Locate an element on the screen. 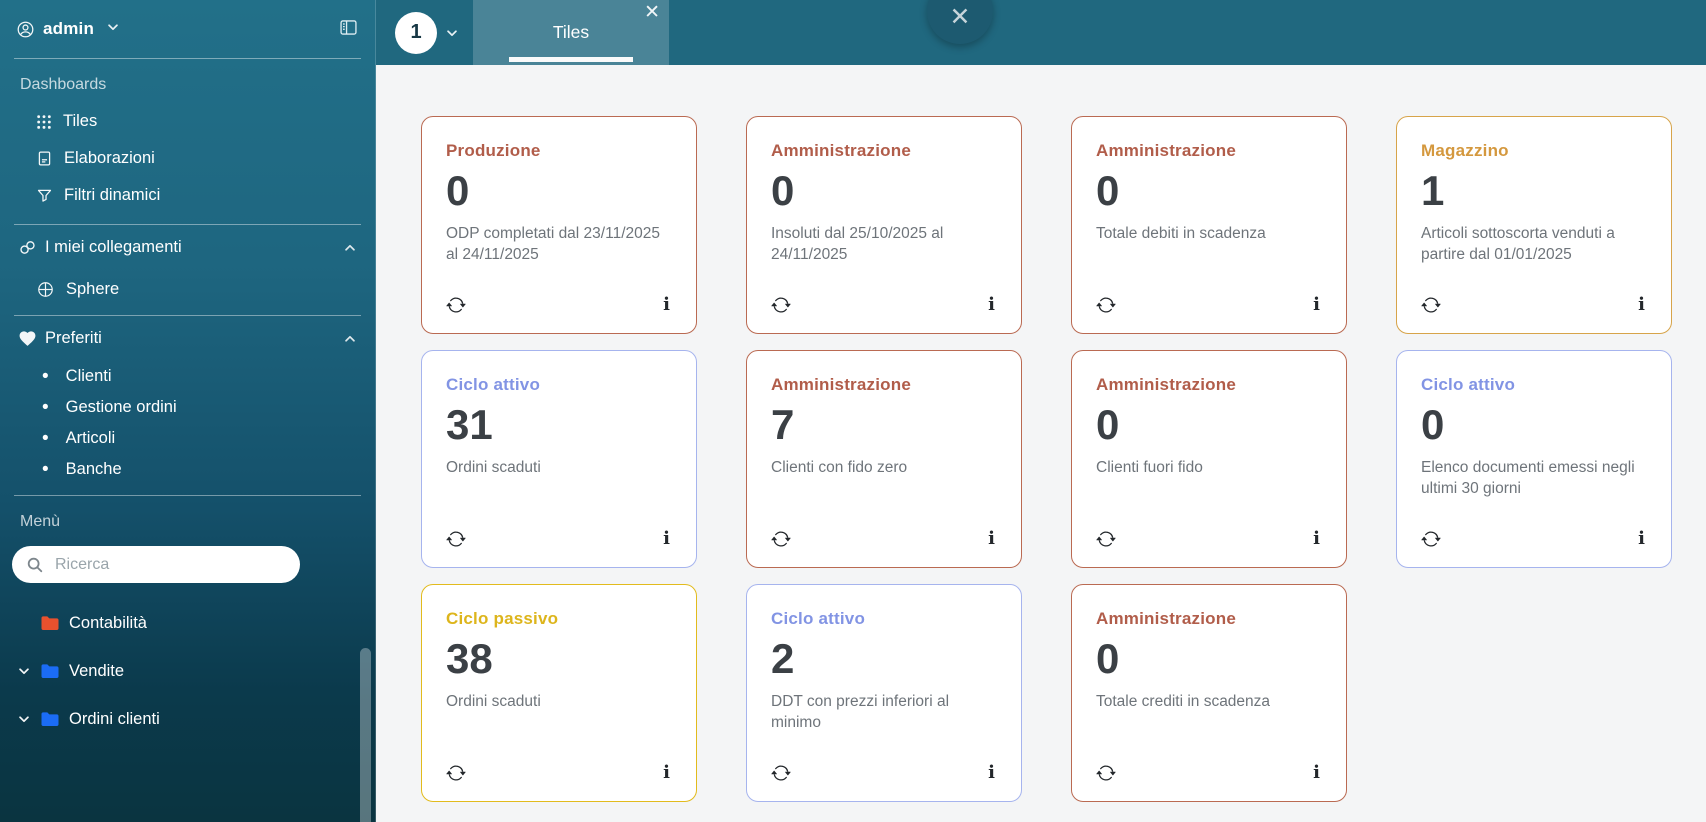  sidebar-toggle-button is located at coordinates (348, 29).